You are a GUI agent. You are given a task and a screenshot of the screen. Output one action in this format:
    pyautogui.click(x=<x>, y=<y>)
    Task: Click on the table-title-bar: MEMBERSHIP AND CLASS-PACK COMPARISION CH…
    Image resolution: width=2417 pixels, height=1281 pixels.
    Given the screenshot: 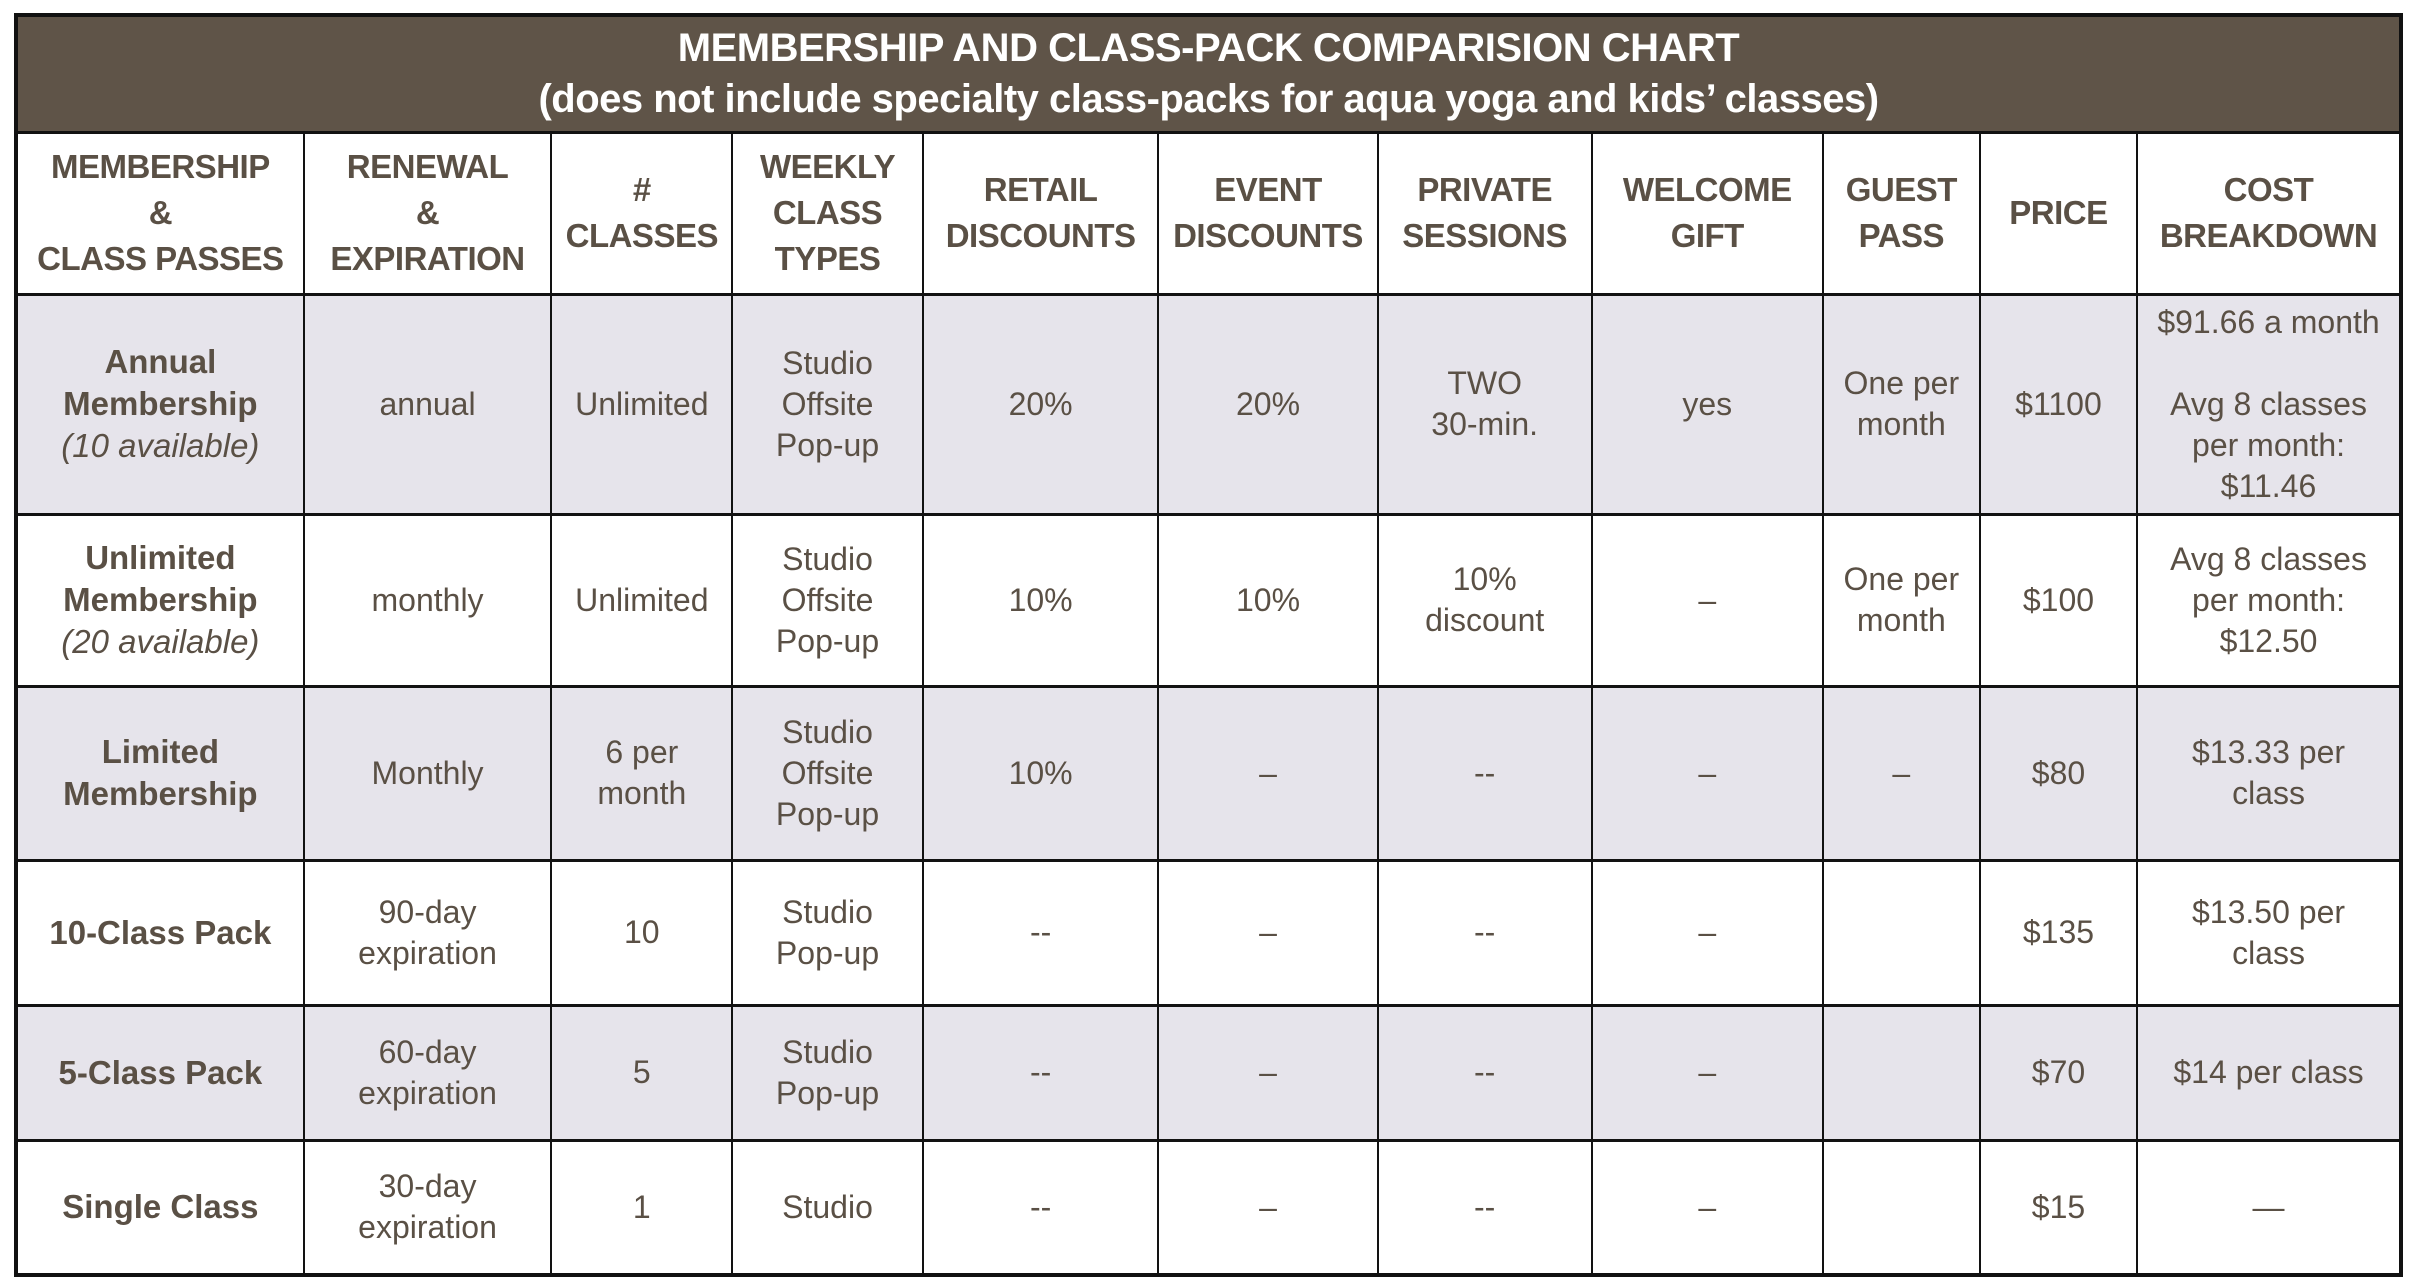 What is the action you would take?
    pyautogui.click(x=1208, y=75)
    